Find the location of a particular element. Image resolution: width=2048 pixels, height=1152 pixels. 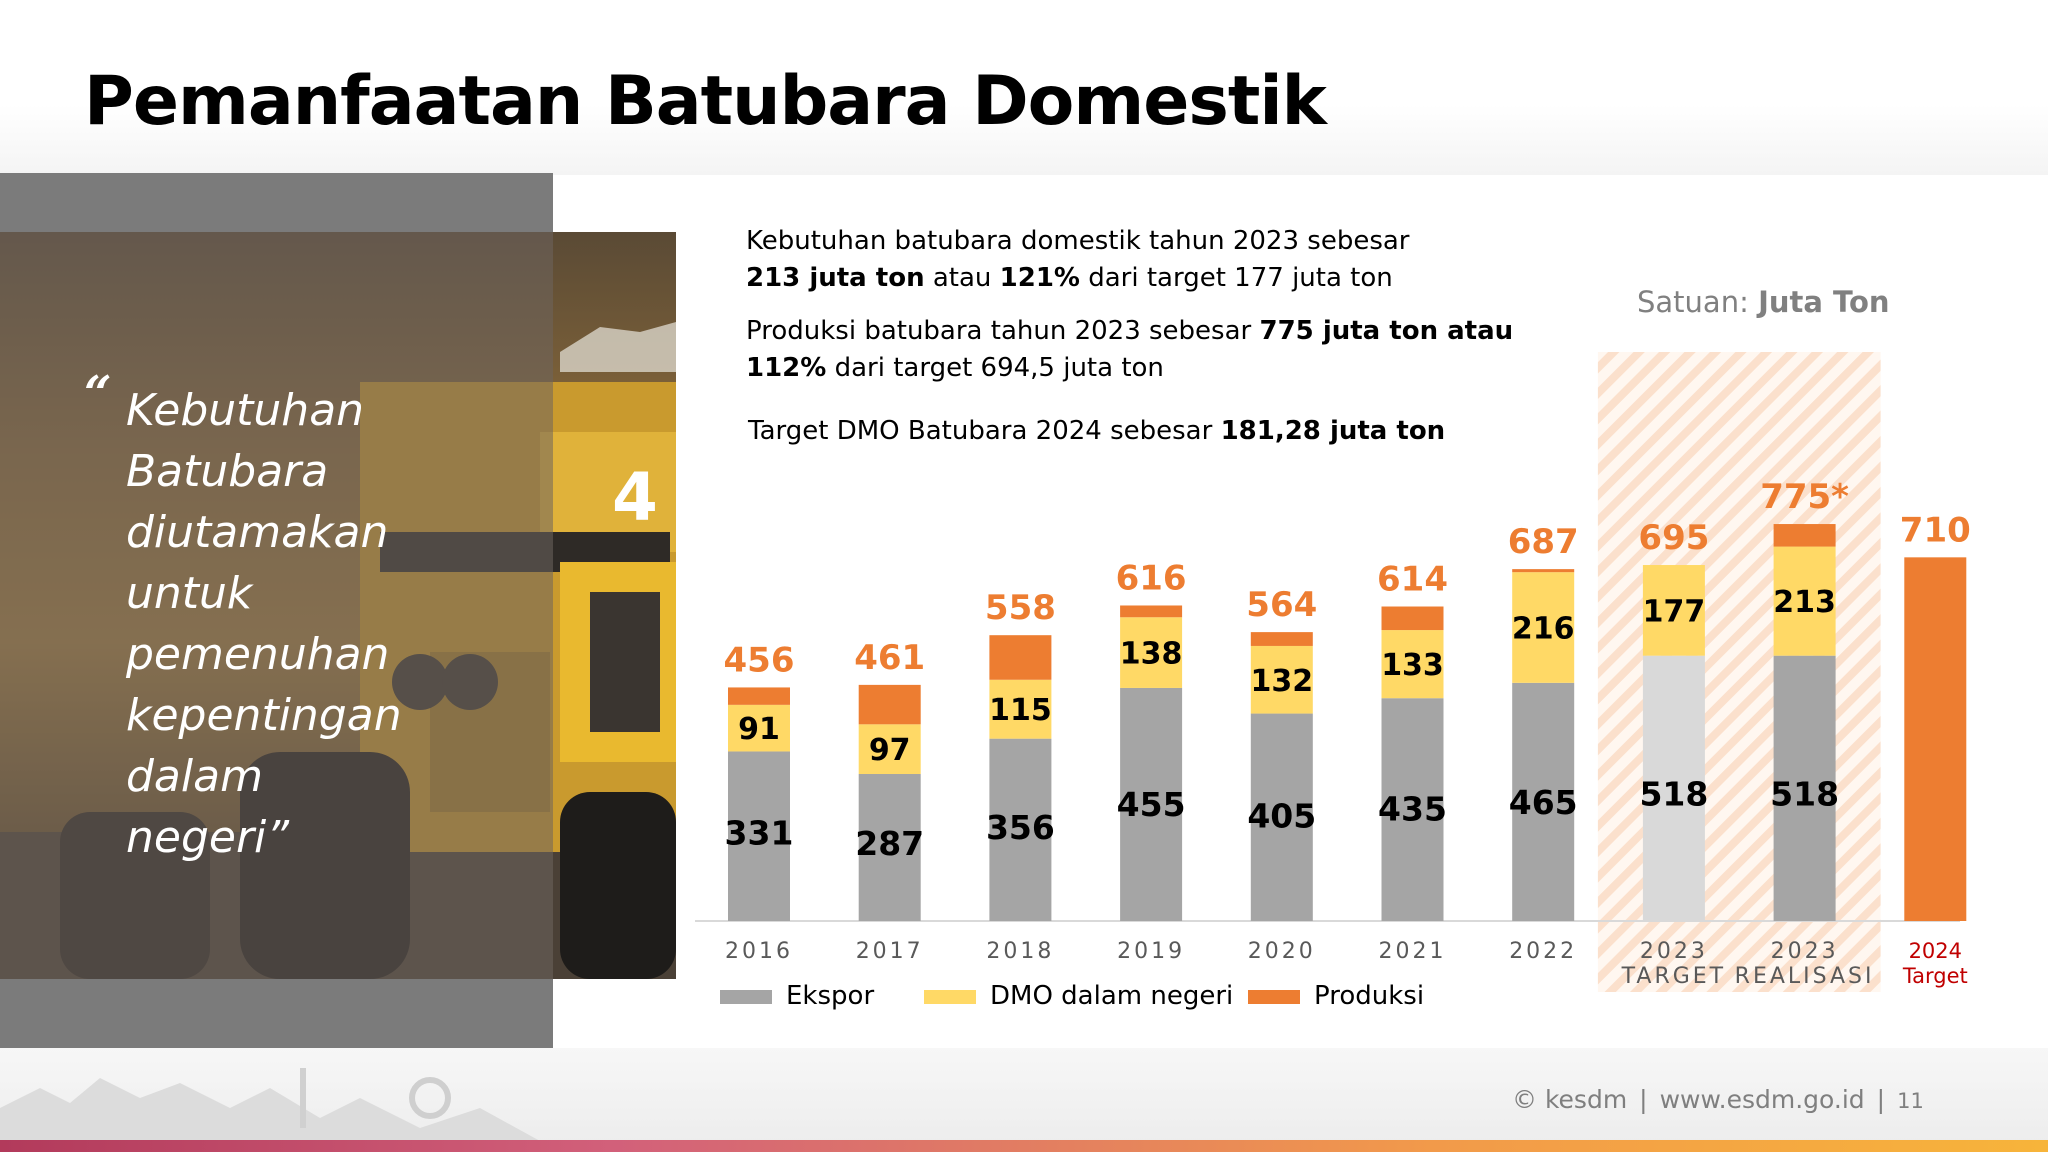

footer-brand: kesdm is located at coordinates (1586, 1099).